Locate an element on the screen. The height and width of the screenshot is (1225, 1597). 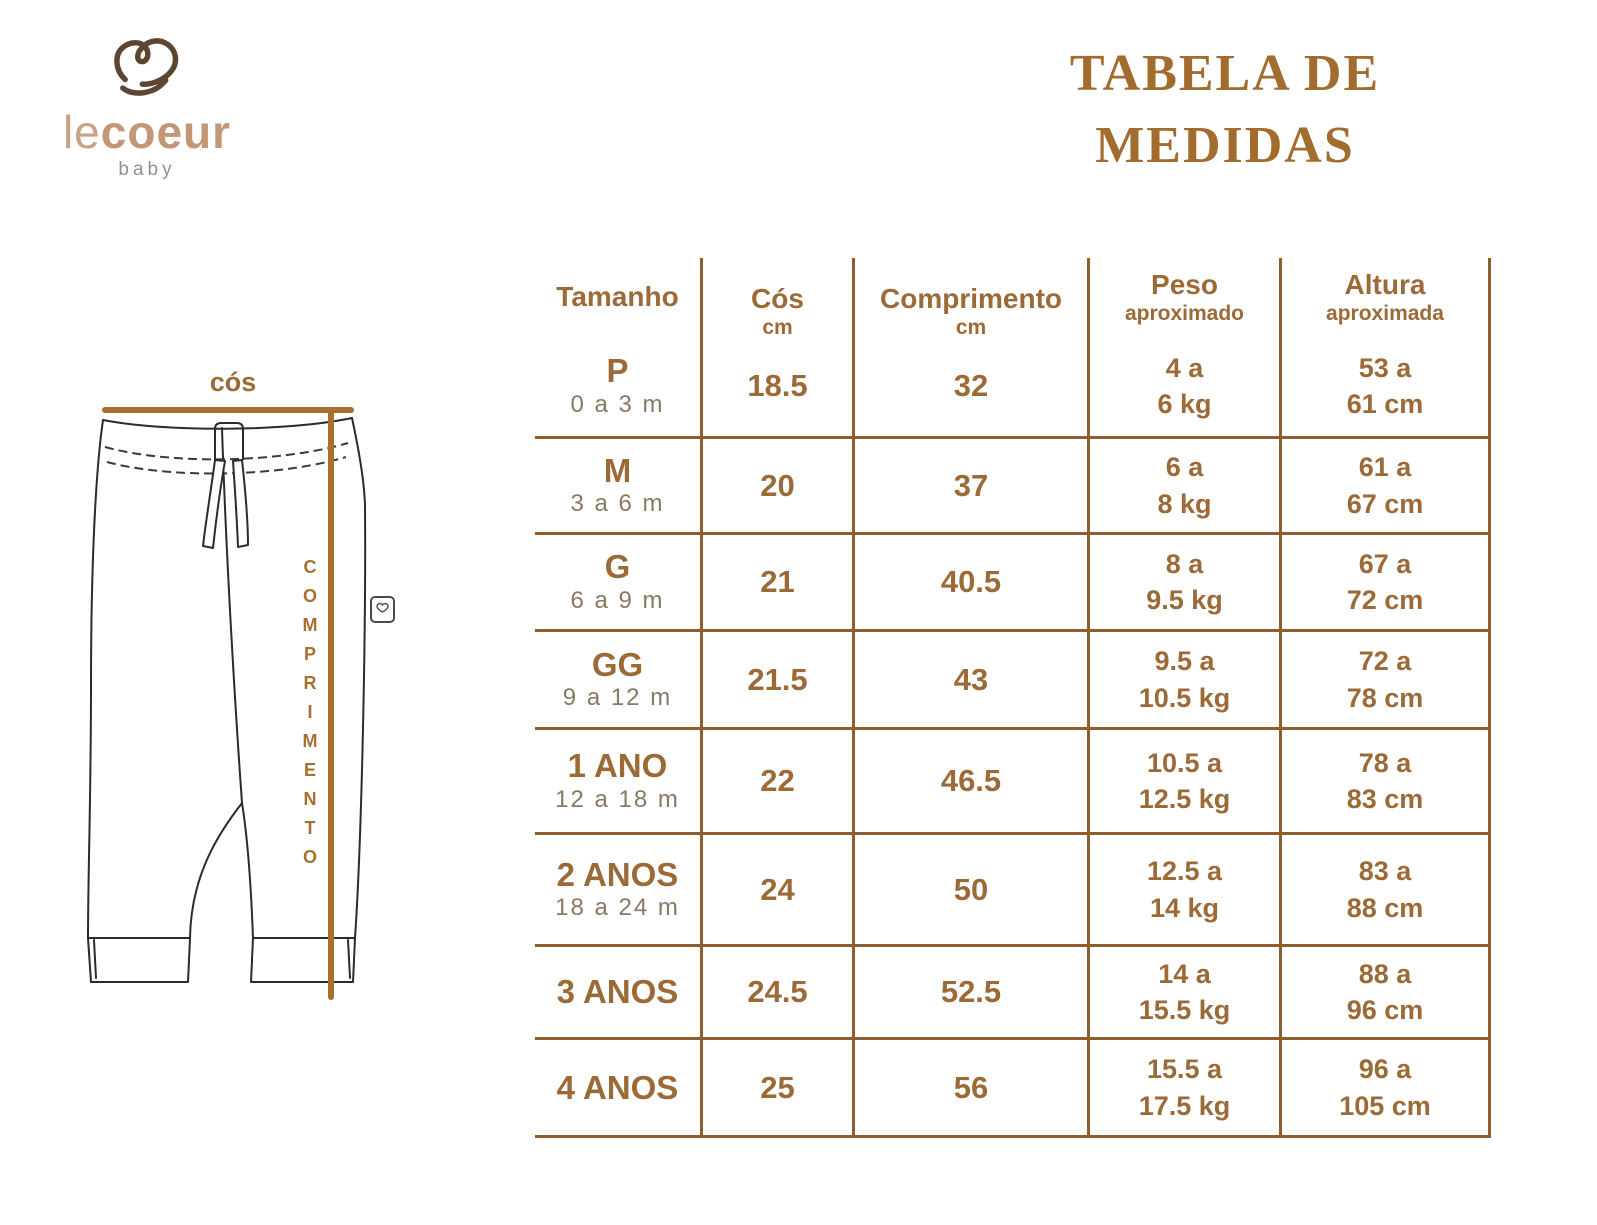
weight-range-cell: 10.5 a 12.5 kg is located at coordinates (1186, 779).